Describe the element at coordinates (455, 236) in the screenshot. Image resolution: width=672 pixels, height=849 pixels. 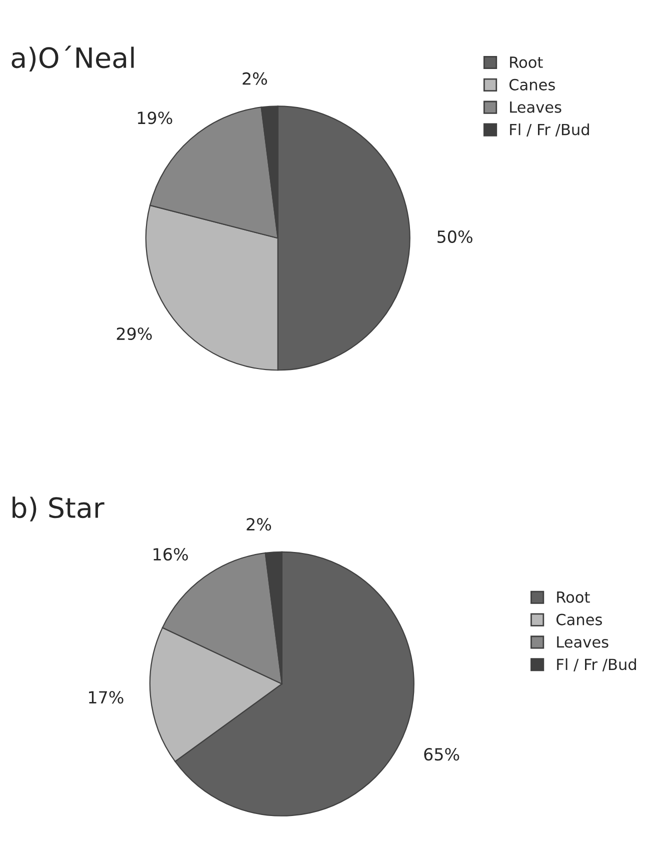
I see `data-label: 50%` at that location.